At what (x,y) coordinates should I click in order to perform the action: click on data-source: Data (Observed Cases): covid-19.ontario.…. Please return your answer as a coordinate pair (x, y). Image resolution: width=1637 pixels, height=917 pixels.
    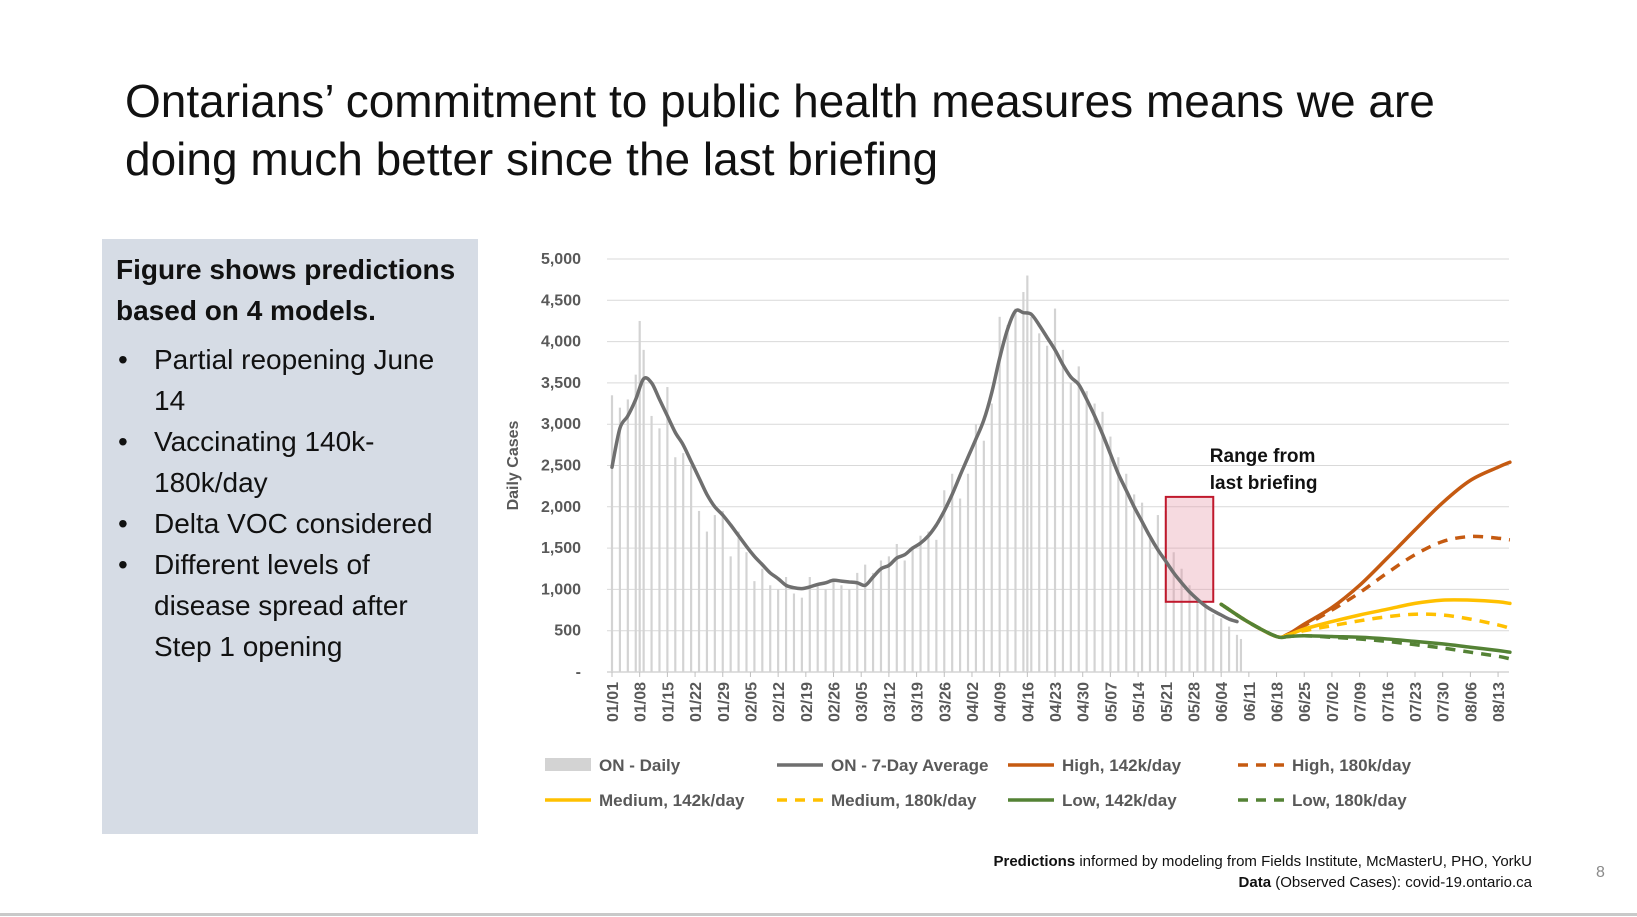
    Looking at the image, I should click on (1385, 882).